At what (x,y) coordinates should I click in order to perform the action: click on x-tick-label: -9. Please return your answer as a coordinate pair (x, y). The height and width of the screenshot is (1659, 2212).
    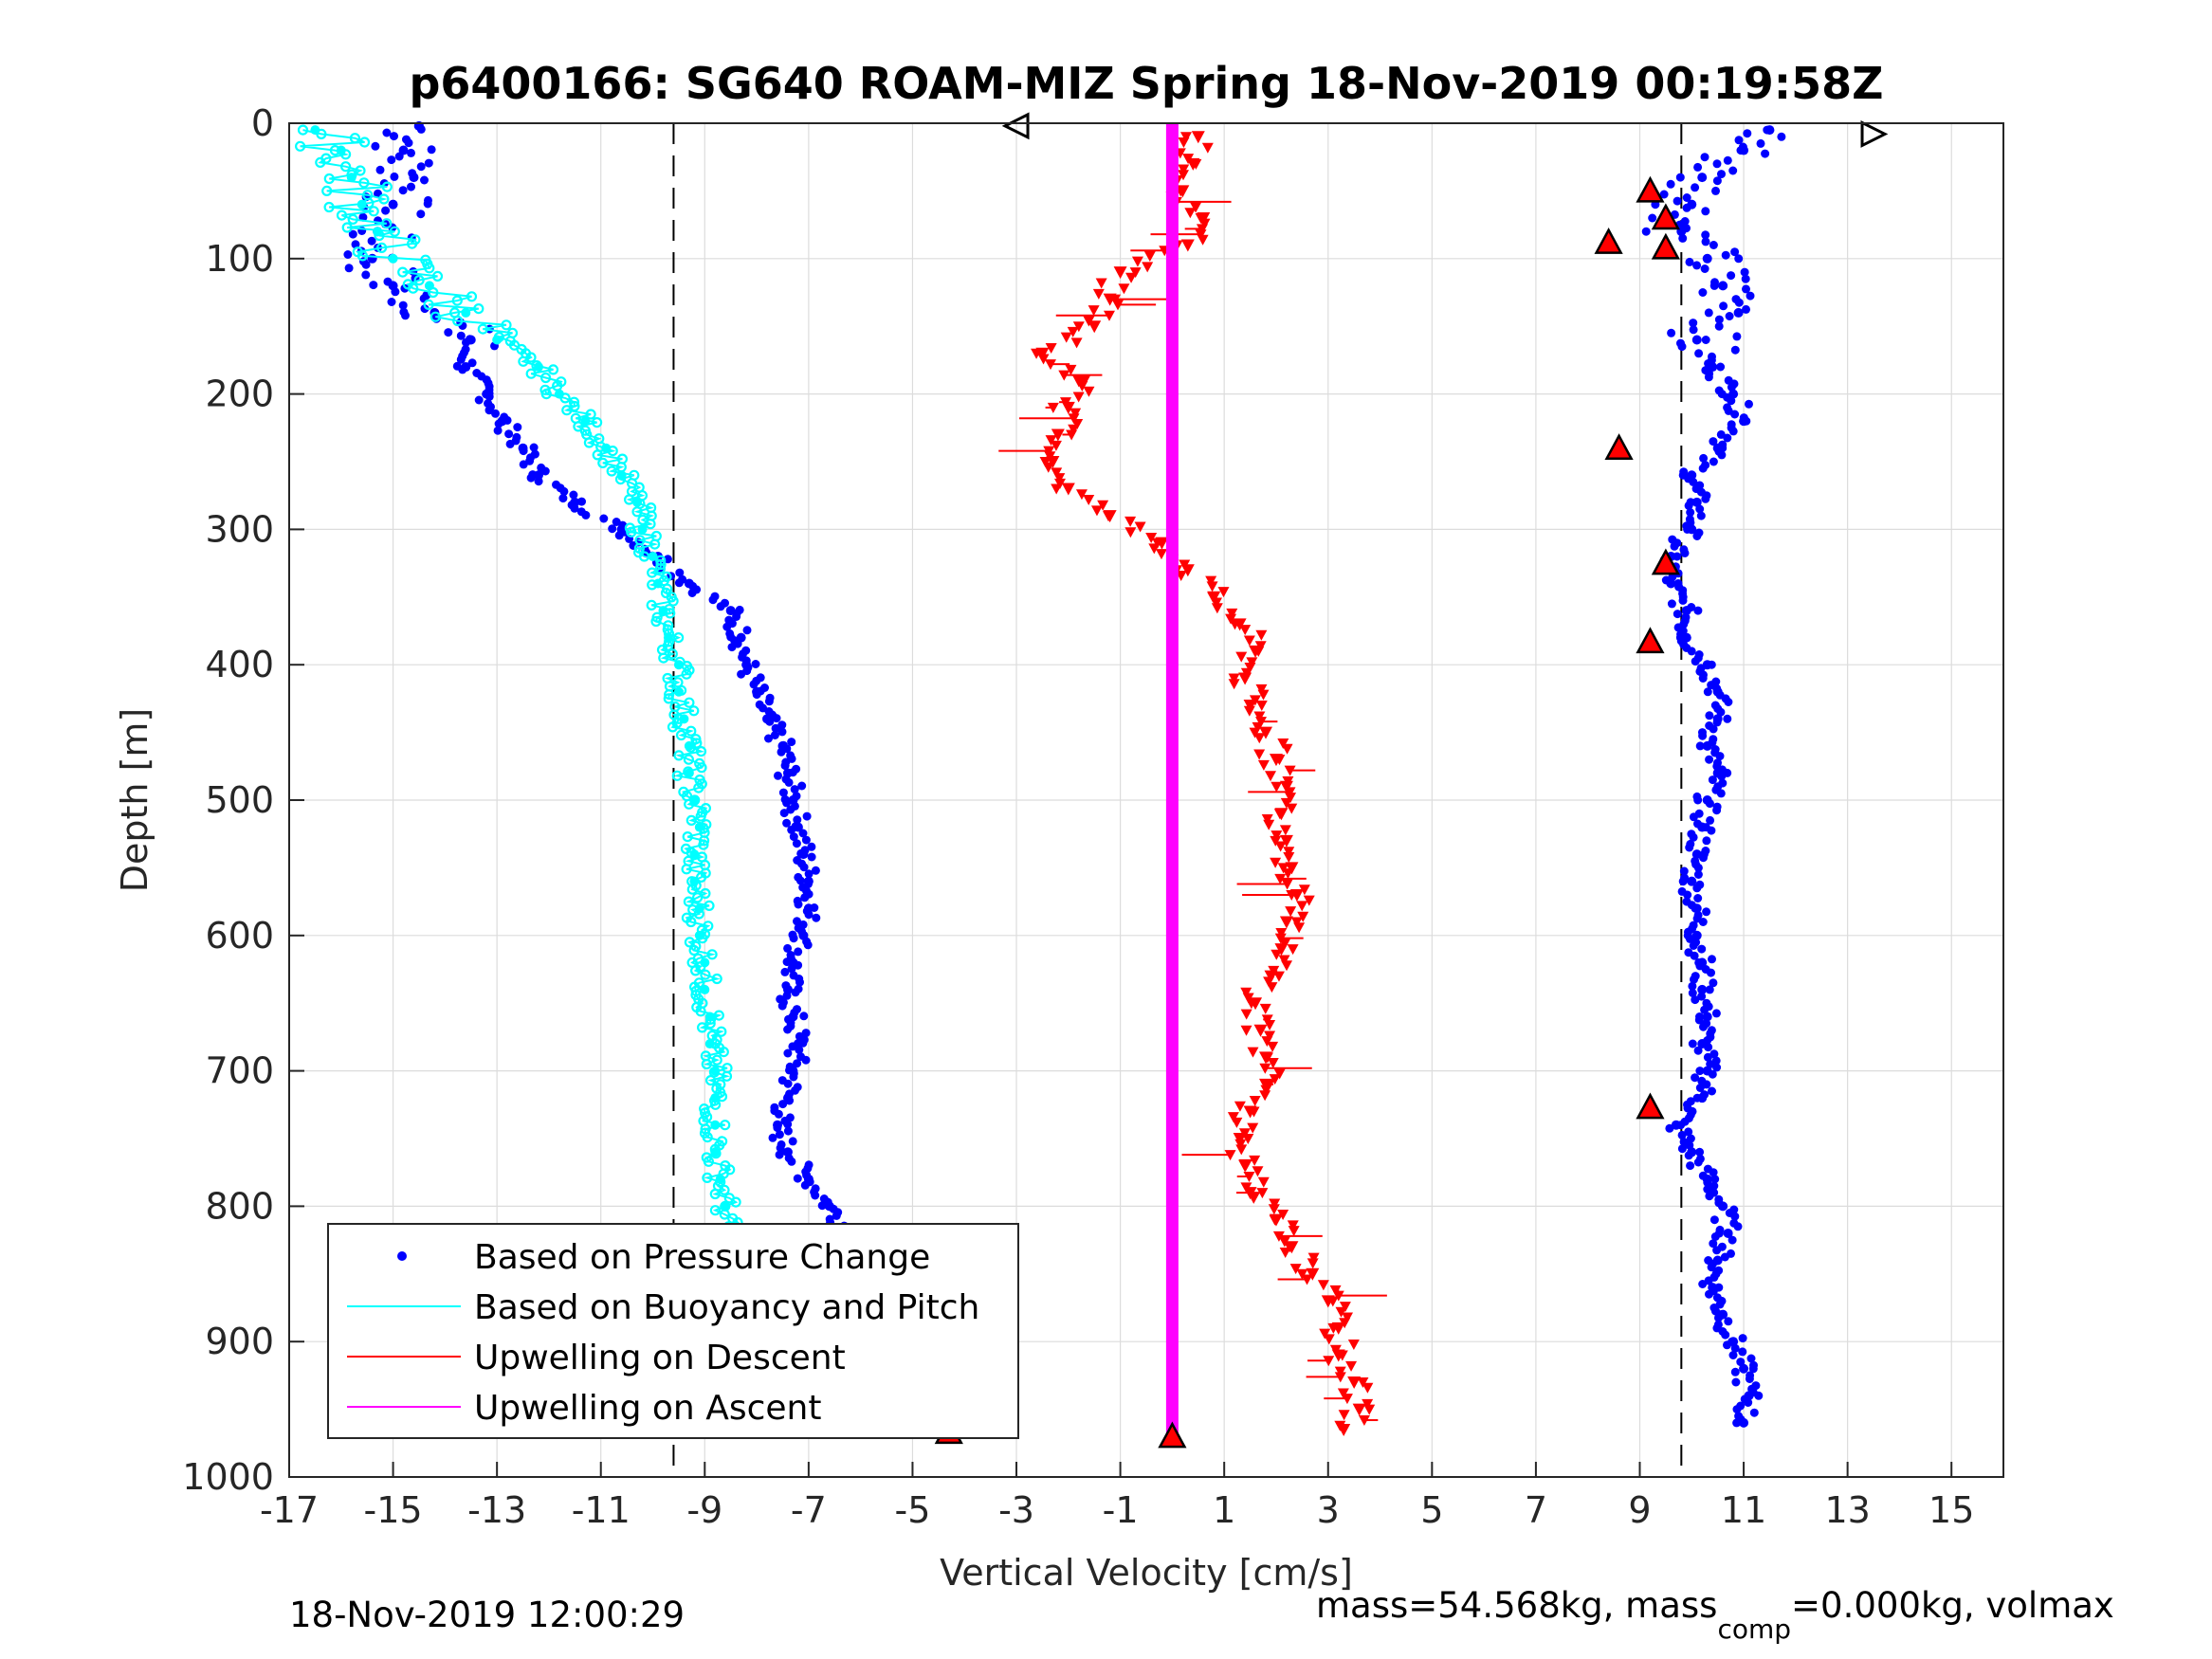
    Looking at the image, I should click on (704, 1510).